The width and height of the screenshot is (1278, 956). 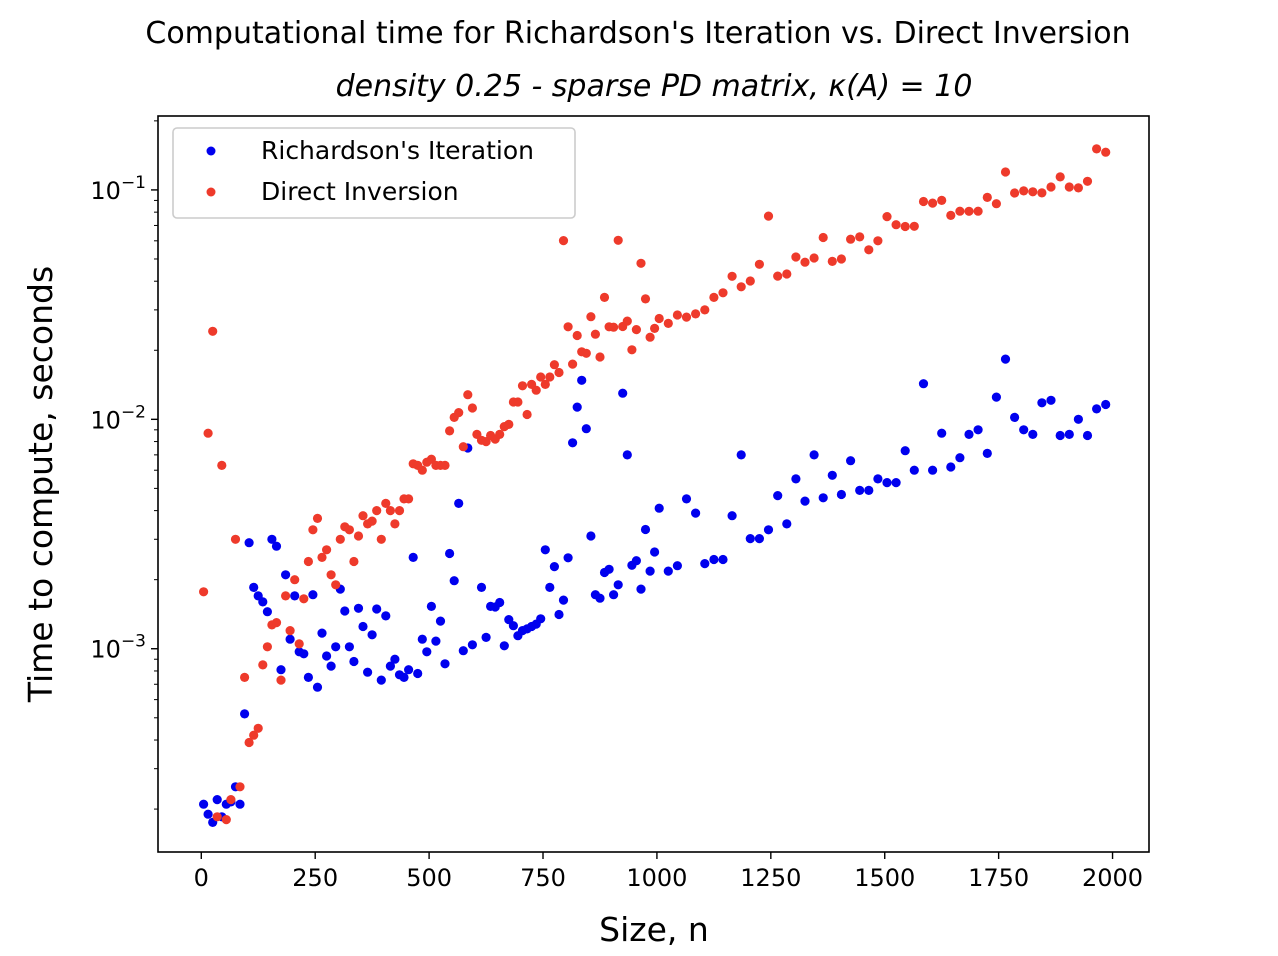 I want to click on x-tick-label: 750, so click(x=543, y=878).